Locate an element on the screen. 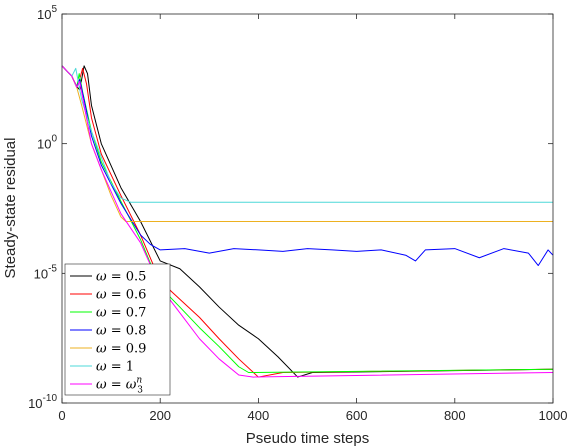  legend-label-1: ω = 0.6 is located at coordinates (121, 295).